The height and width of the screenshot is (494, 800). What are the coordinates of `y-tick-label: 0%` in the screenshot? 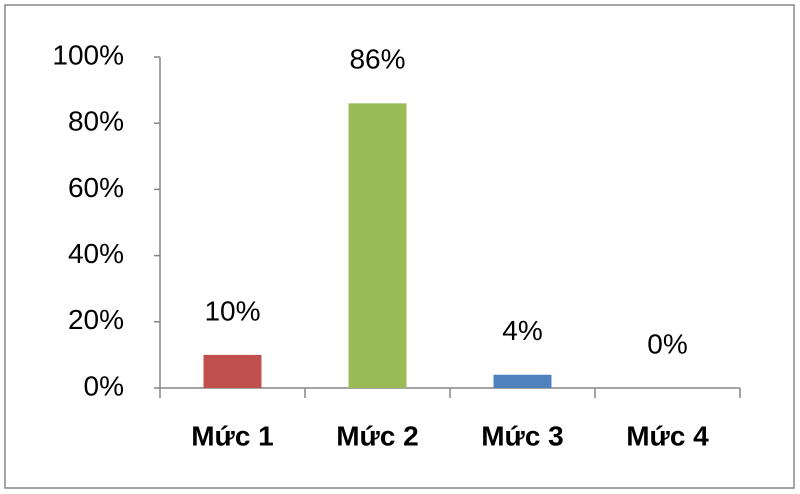 It's located at (104, 385).